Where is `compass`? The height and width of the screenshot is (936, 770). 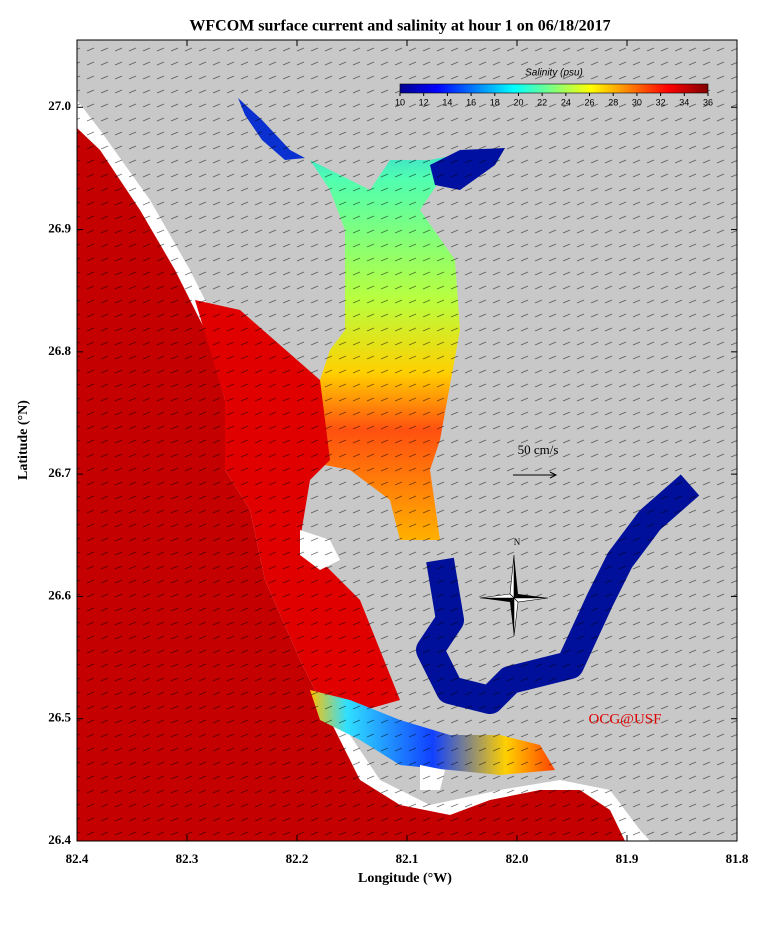
compass is located at coordinates (514, 595).